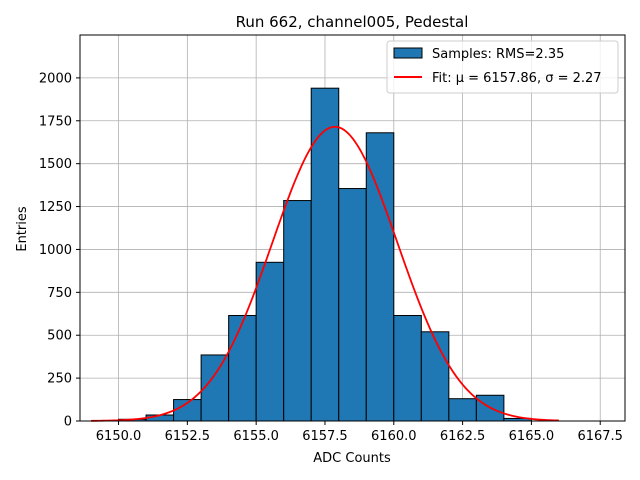 This screenshot has height=480, width=640. I want to click on legend-box, so click(502, 67).